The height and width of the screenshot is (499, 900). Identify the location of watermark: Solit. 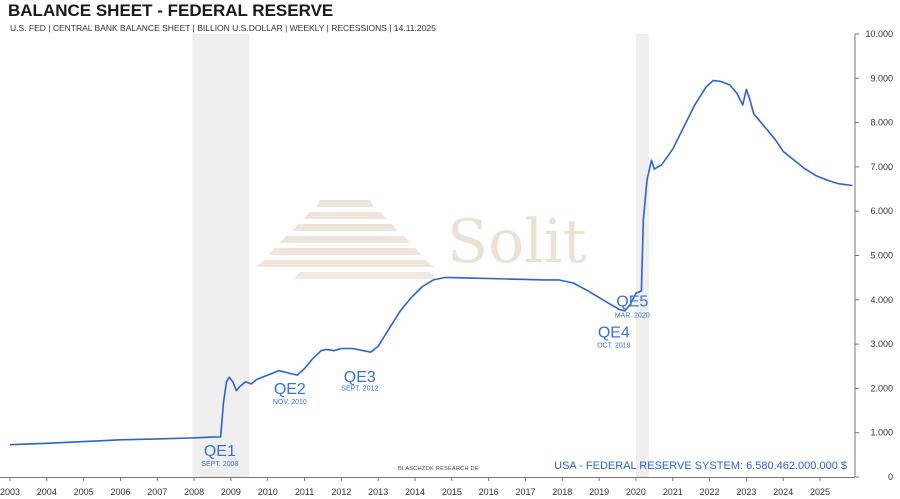
(421, 239).